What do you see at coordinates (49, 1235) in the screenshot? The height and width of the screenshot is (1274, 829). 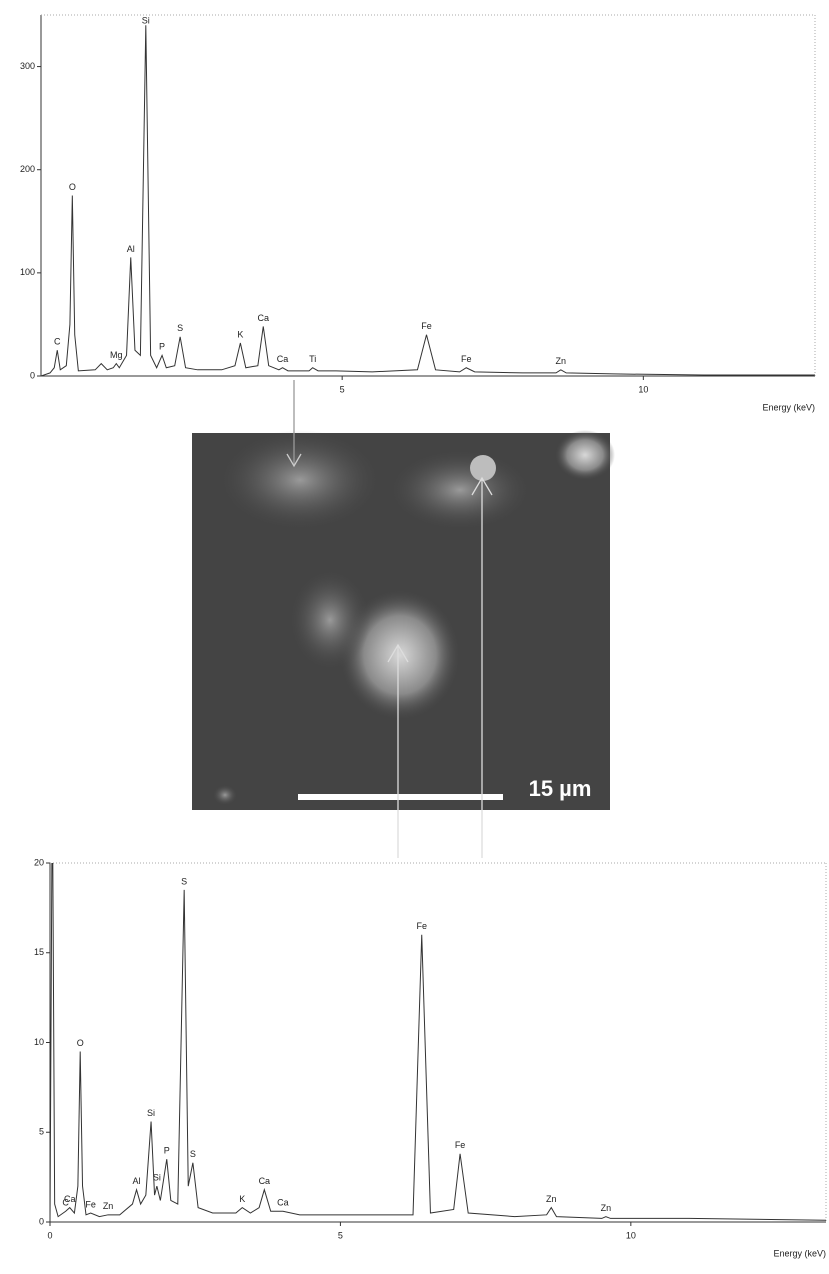 I see `x-tick-label: 0` at bounding box center [49, 1235].